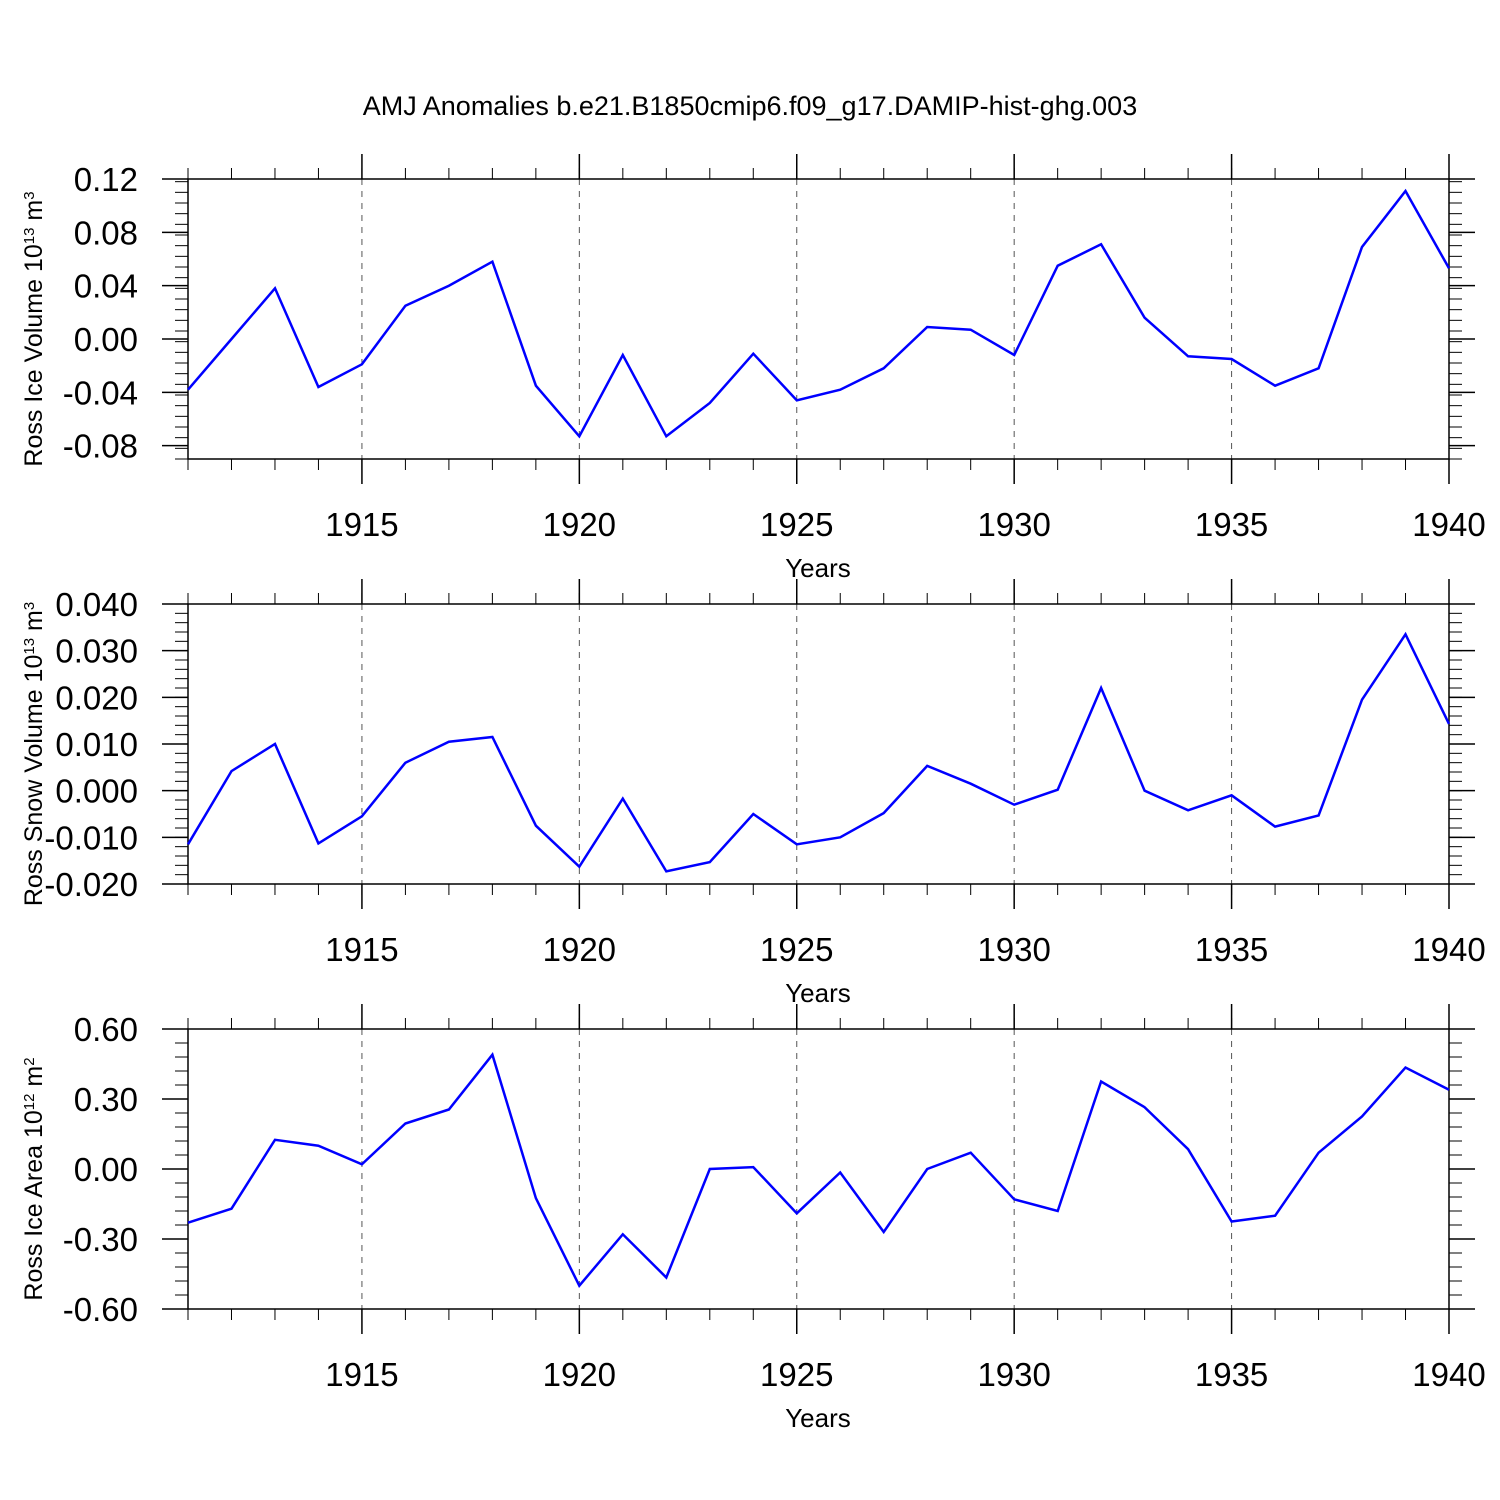  What do you see at coordinates (91, 837) in the screenshot?
I see `y-tick-label: -0.010` at bounding box center [91, 837].